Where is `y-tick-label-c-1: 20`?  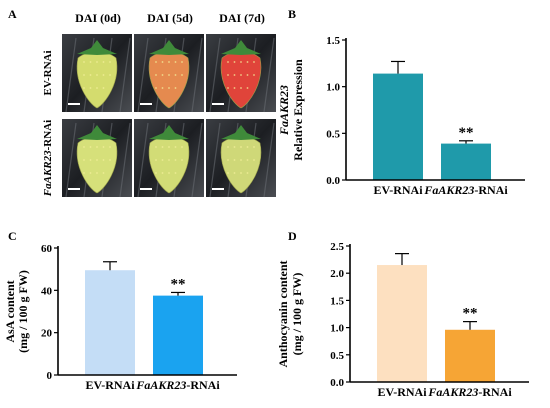 y-tick-label-c-1: 20 is located at coordinates (47, 334).